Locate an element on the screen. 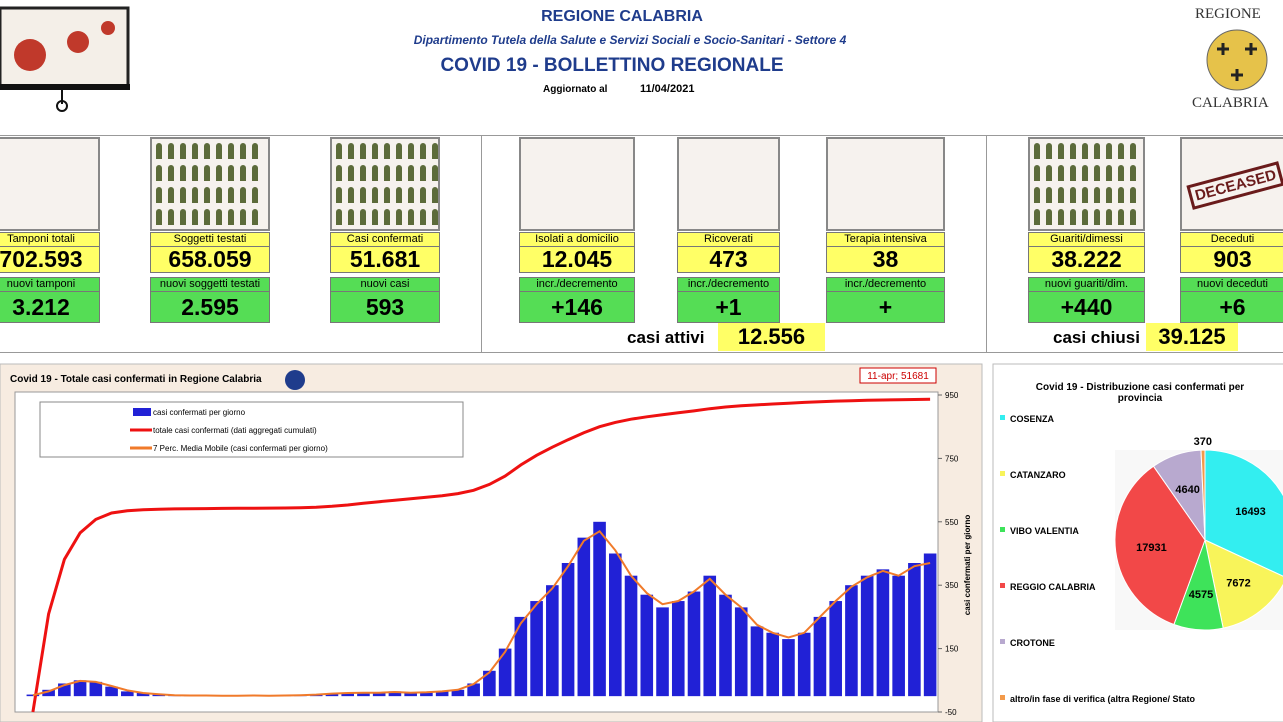 This screenshot has width=1283, height=722. card-subvalue: 593 is located at coordinates (385, 307).